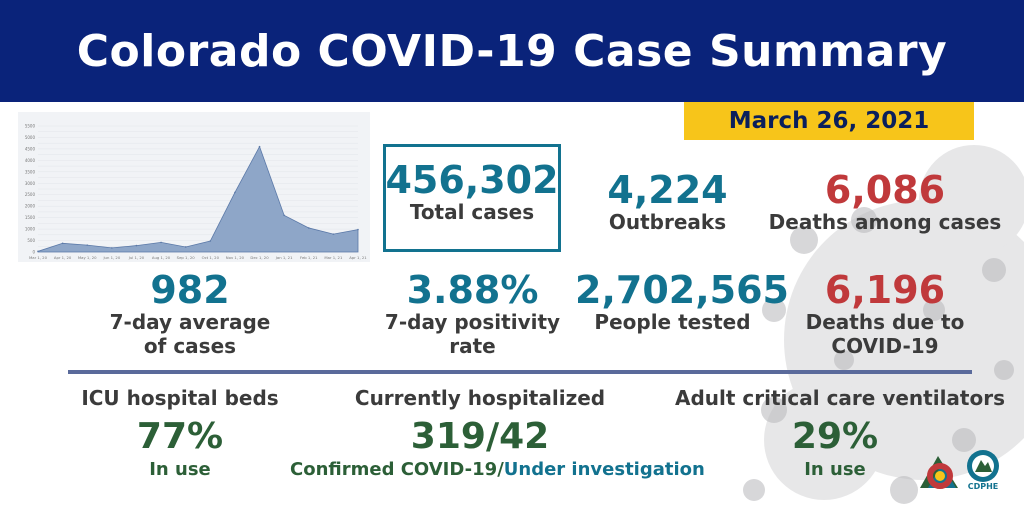 The image size is (1024, 512). What do you see at coordinates (358, 257) in the screenshot?
I see `x-tick-label: Apr 1, 21` at bounding box center [358, 257].